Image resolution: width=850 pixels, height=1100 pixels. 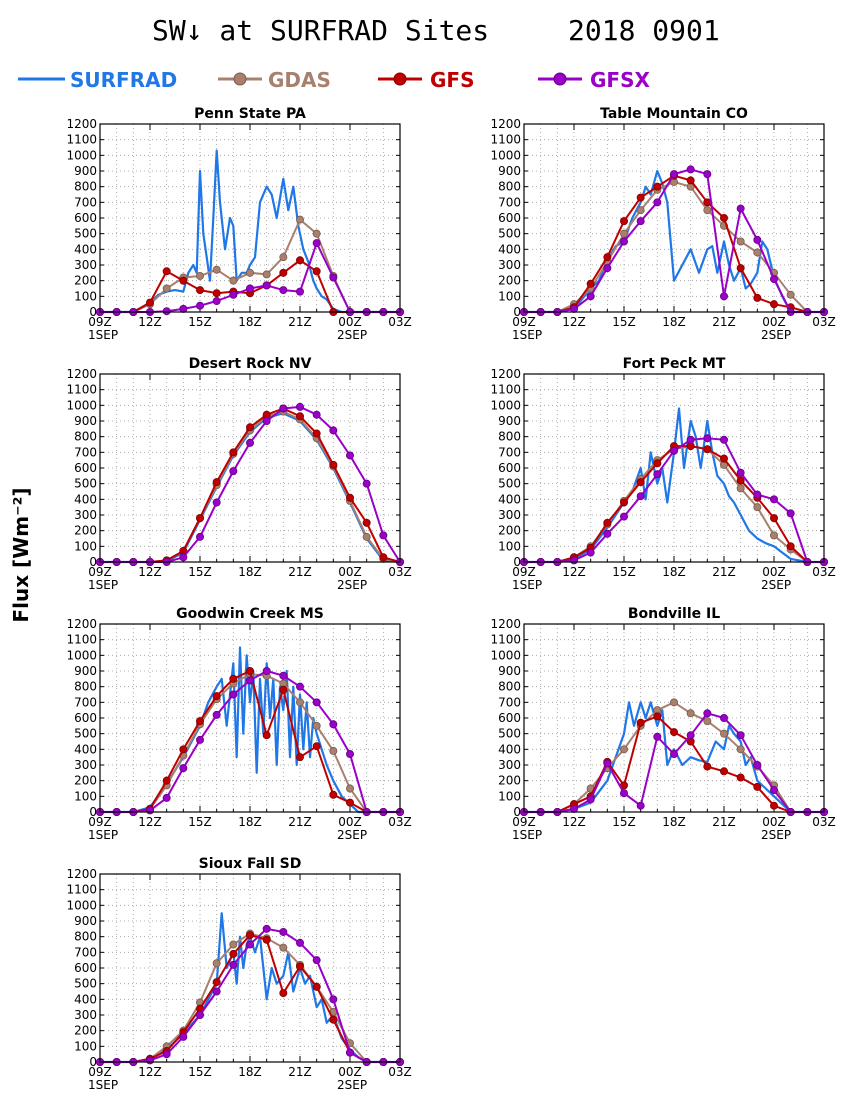 I want to click on series-line-gfsx, so click(x=250, y=277).